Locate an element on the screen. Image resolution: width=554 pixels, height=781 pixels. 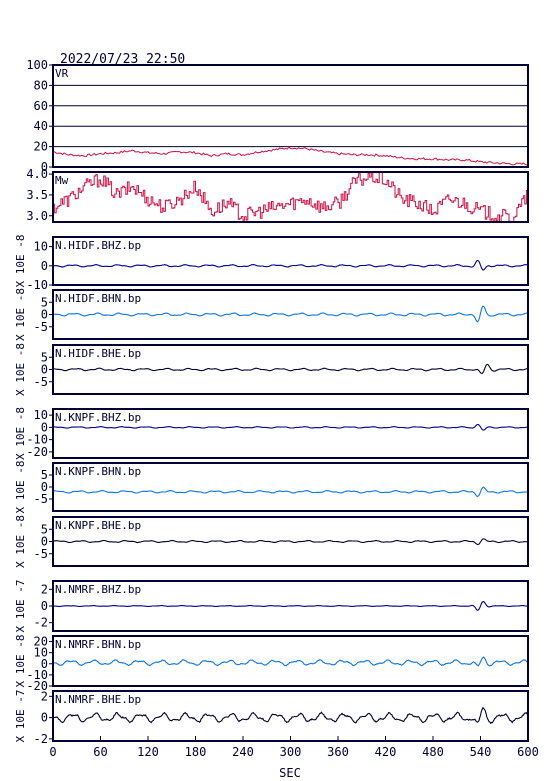
panel-title: Mw is located at coordinates (62, 180).